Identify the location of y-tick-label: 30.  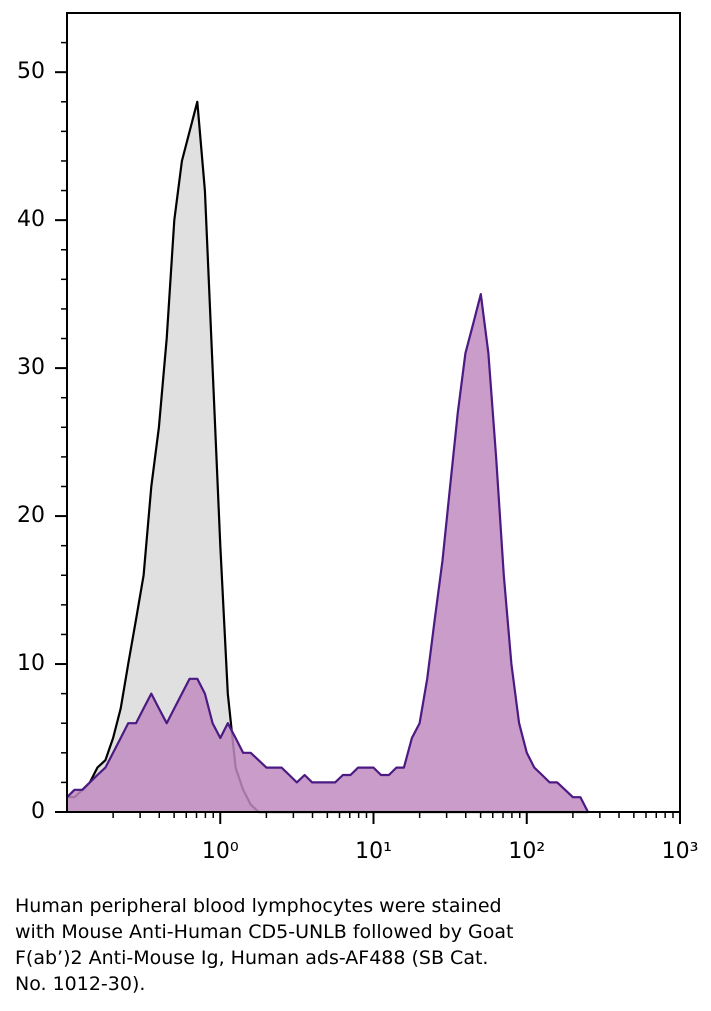
(31, 367).